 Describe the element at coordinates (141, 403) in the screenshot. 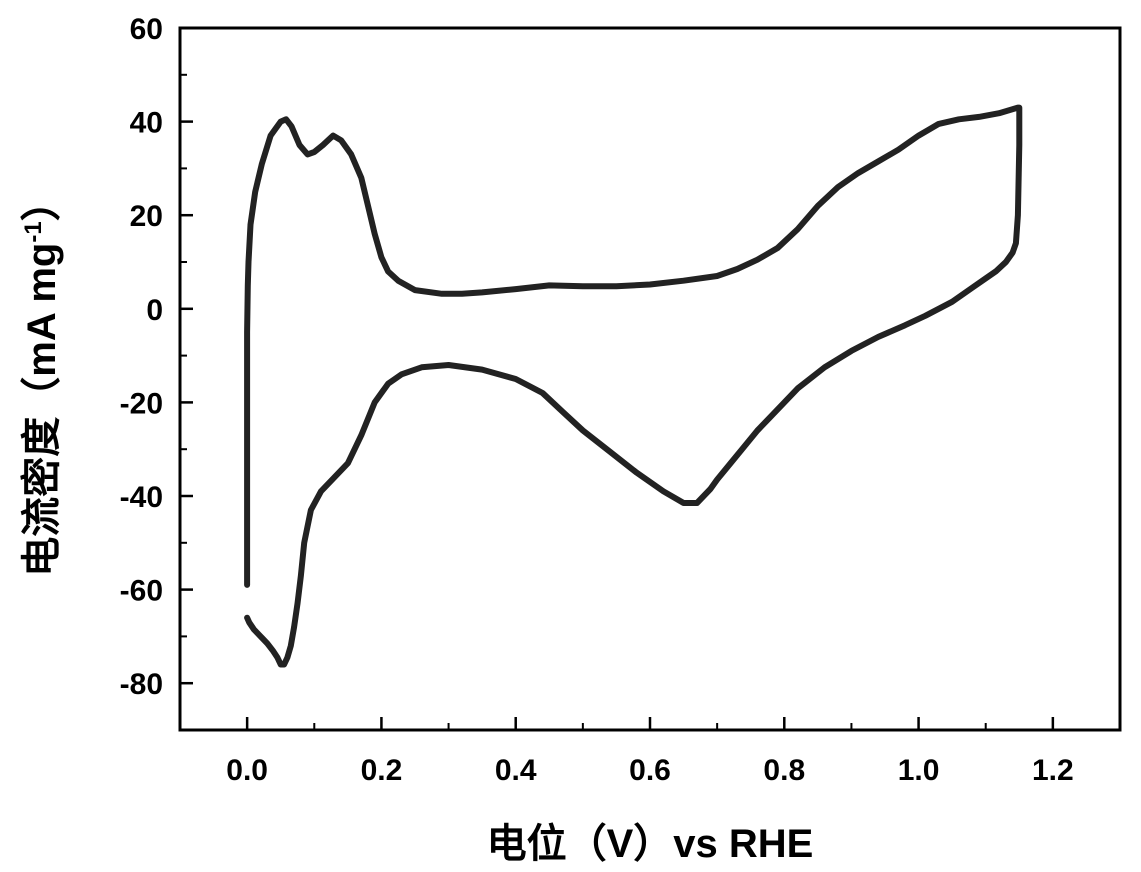

I see `y-tick-label: -20` at that location.